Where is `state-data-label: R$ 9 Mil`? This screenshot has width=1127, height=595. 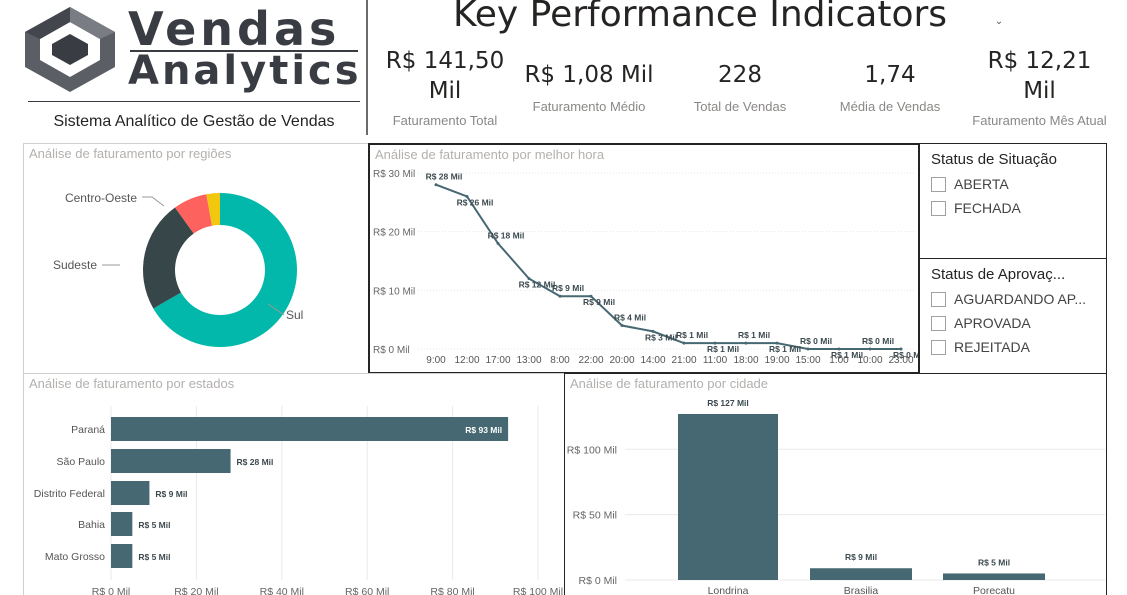
state-data-label: R$ 9 Mil is located at coordinates (171, 494).